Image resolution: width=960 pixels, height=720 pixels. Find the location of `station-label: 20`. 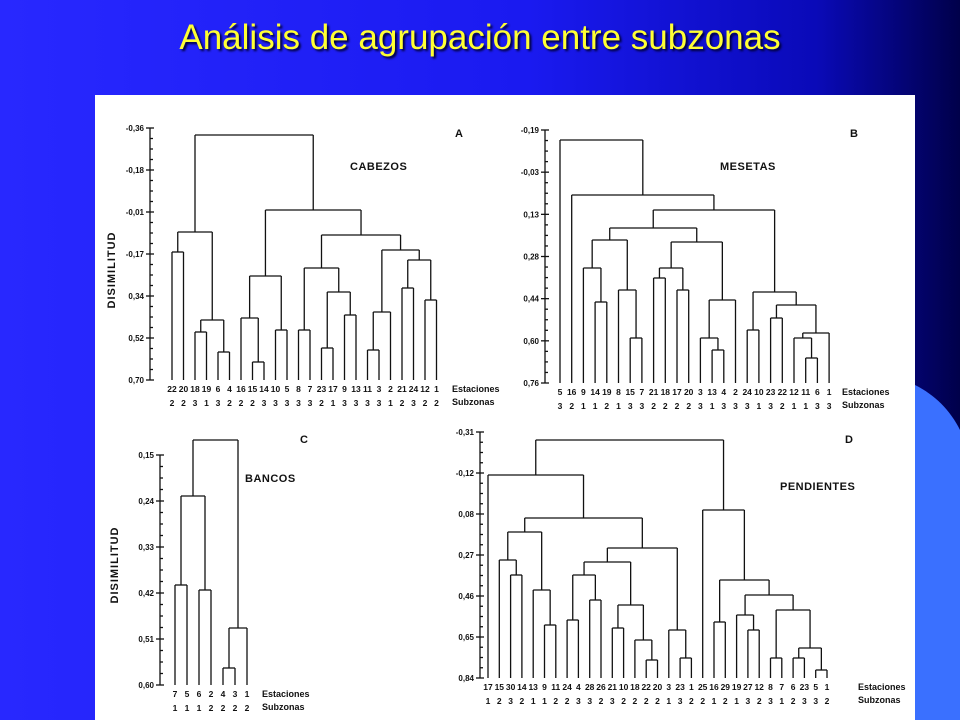

station-label: 20 is located at coordinates (689, 392).